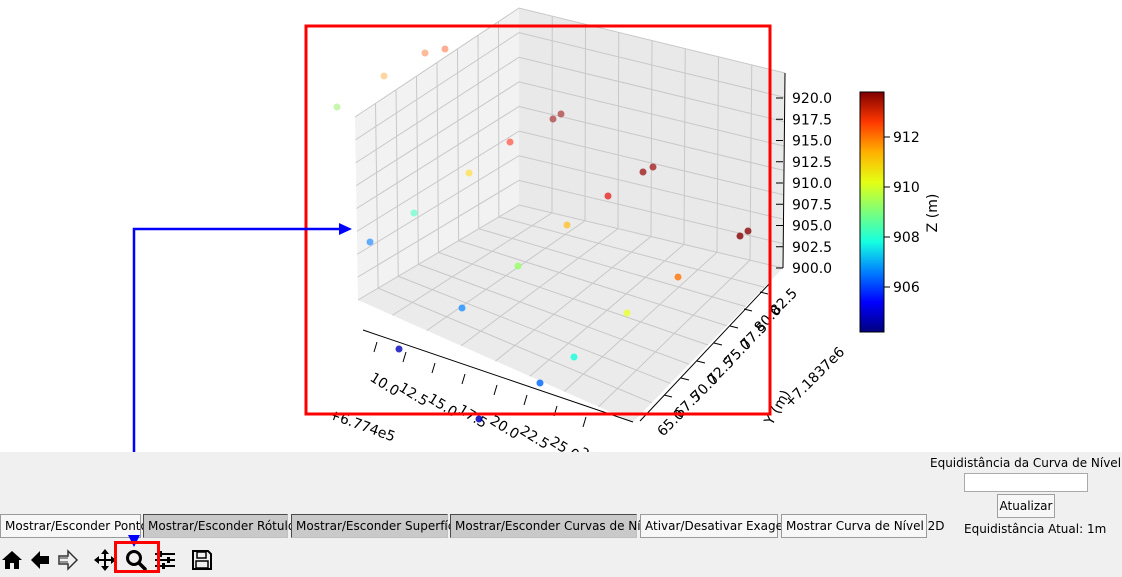 This screenshot has width=1122, height=577. What do you see at coordinates (12, 560) in the screenshot?
I see `home-icon` at bounding box center [12, 560].